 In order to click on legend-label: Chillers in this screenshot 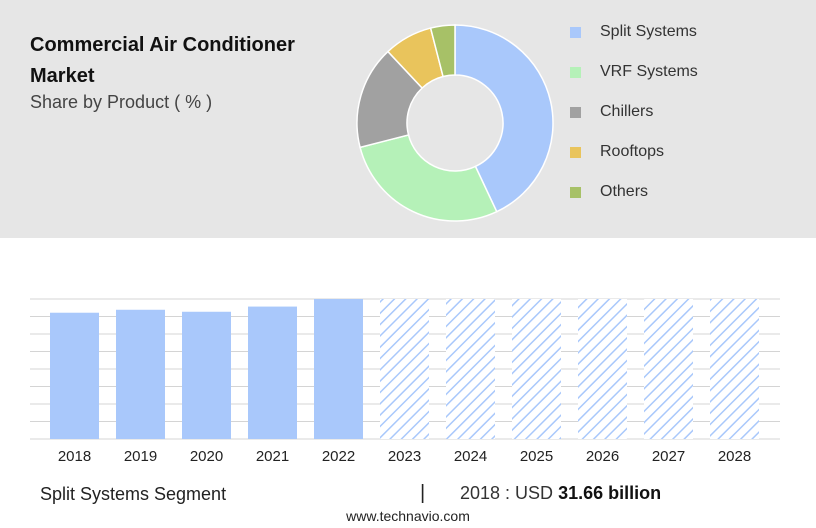, I will do `click(627, 111)`.